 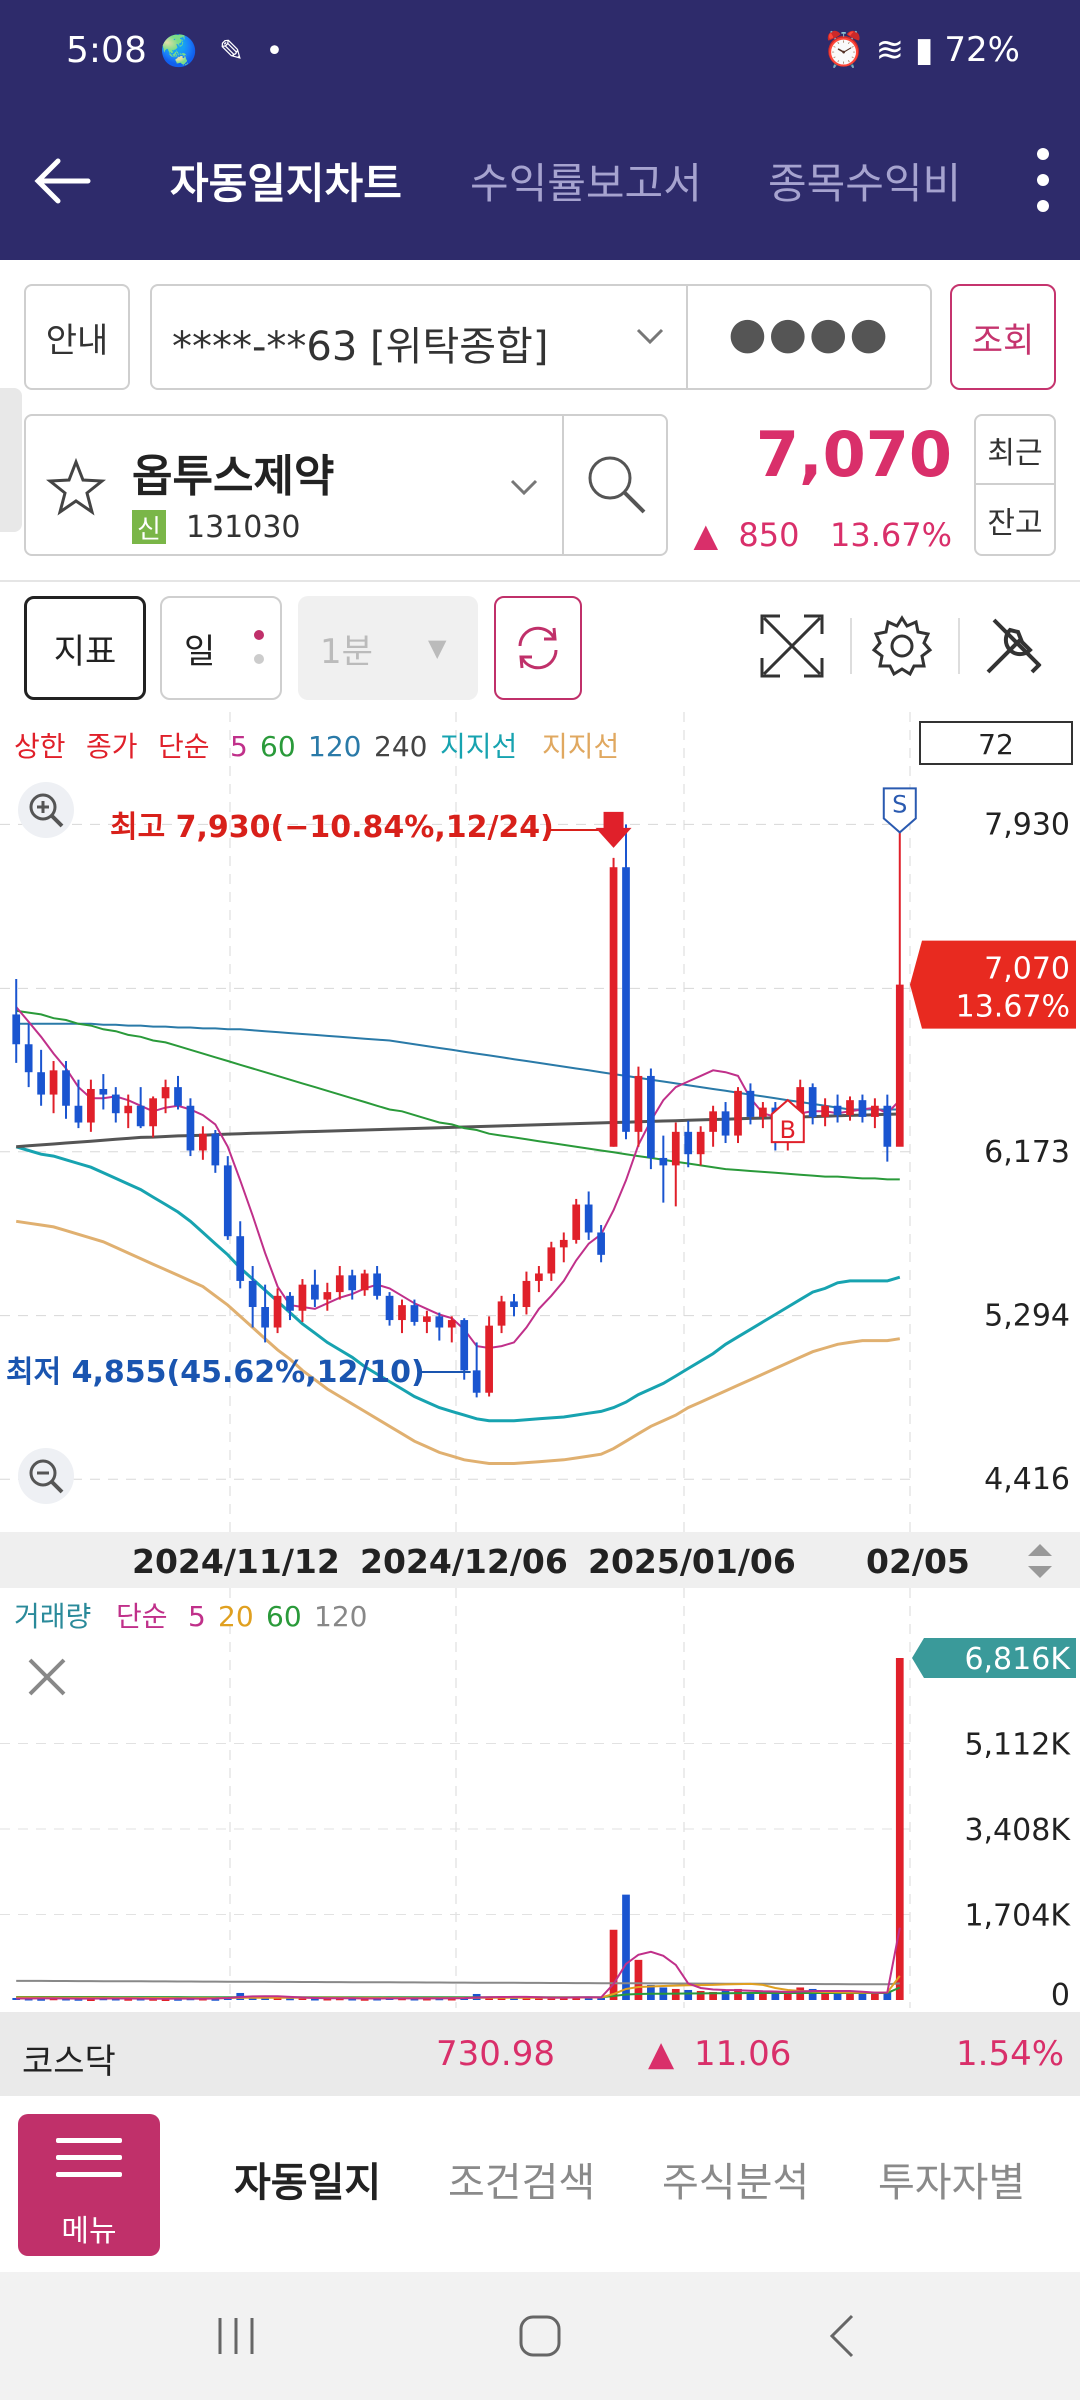 I want to click on ma120-line, so click(x=458, y=1066).